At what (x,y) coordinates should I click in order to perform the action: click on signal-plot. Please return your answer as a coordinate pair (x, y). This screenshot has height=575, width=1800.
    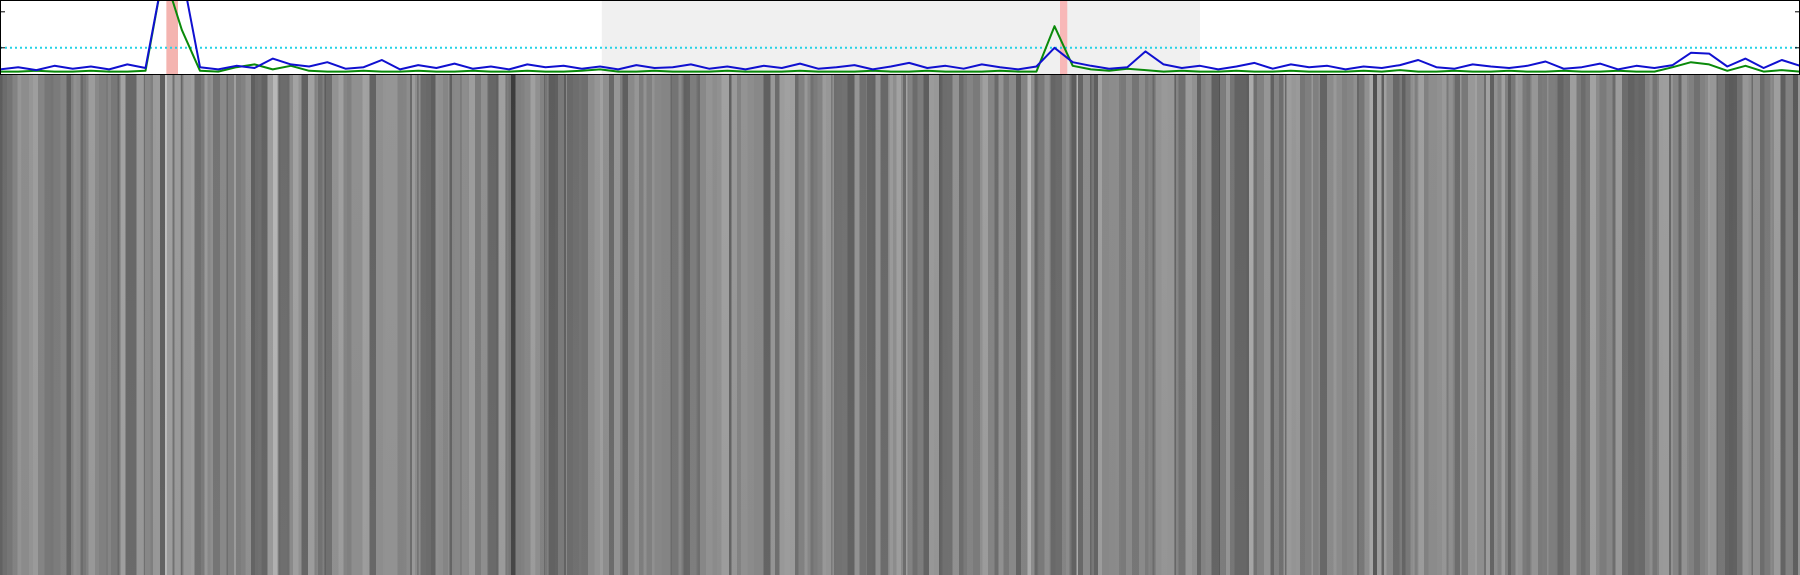
    Looking at the image, I should click on (900, 37).